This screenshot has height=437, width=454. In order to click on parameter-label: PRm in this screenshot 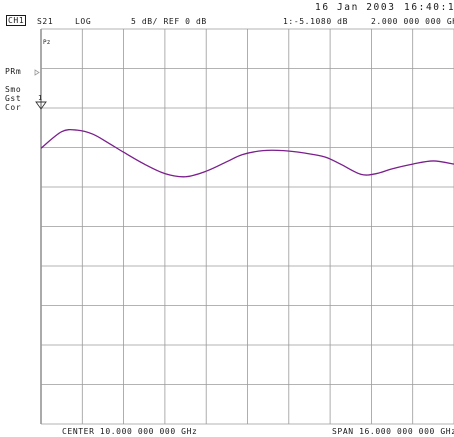, I will do `click(13, 71)`.